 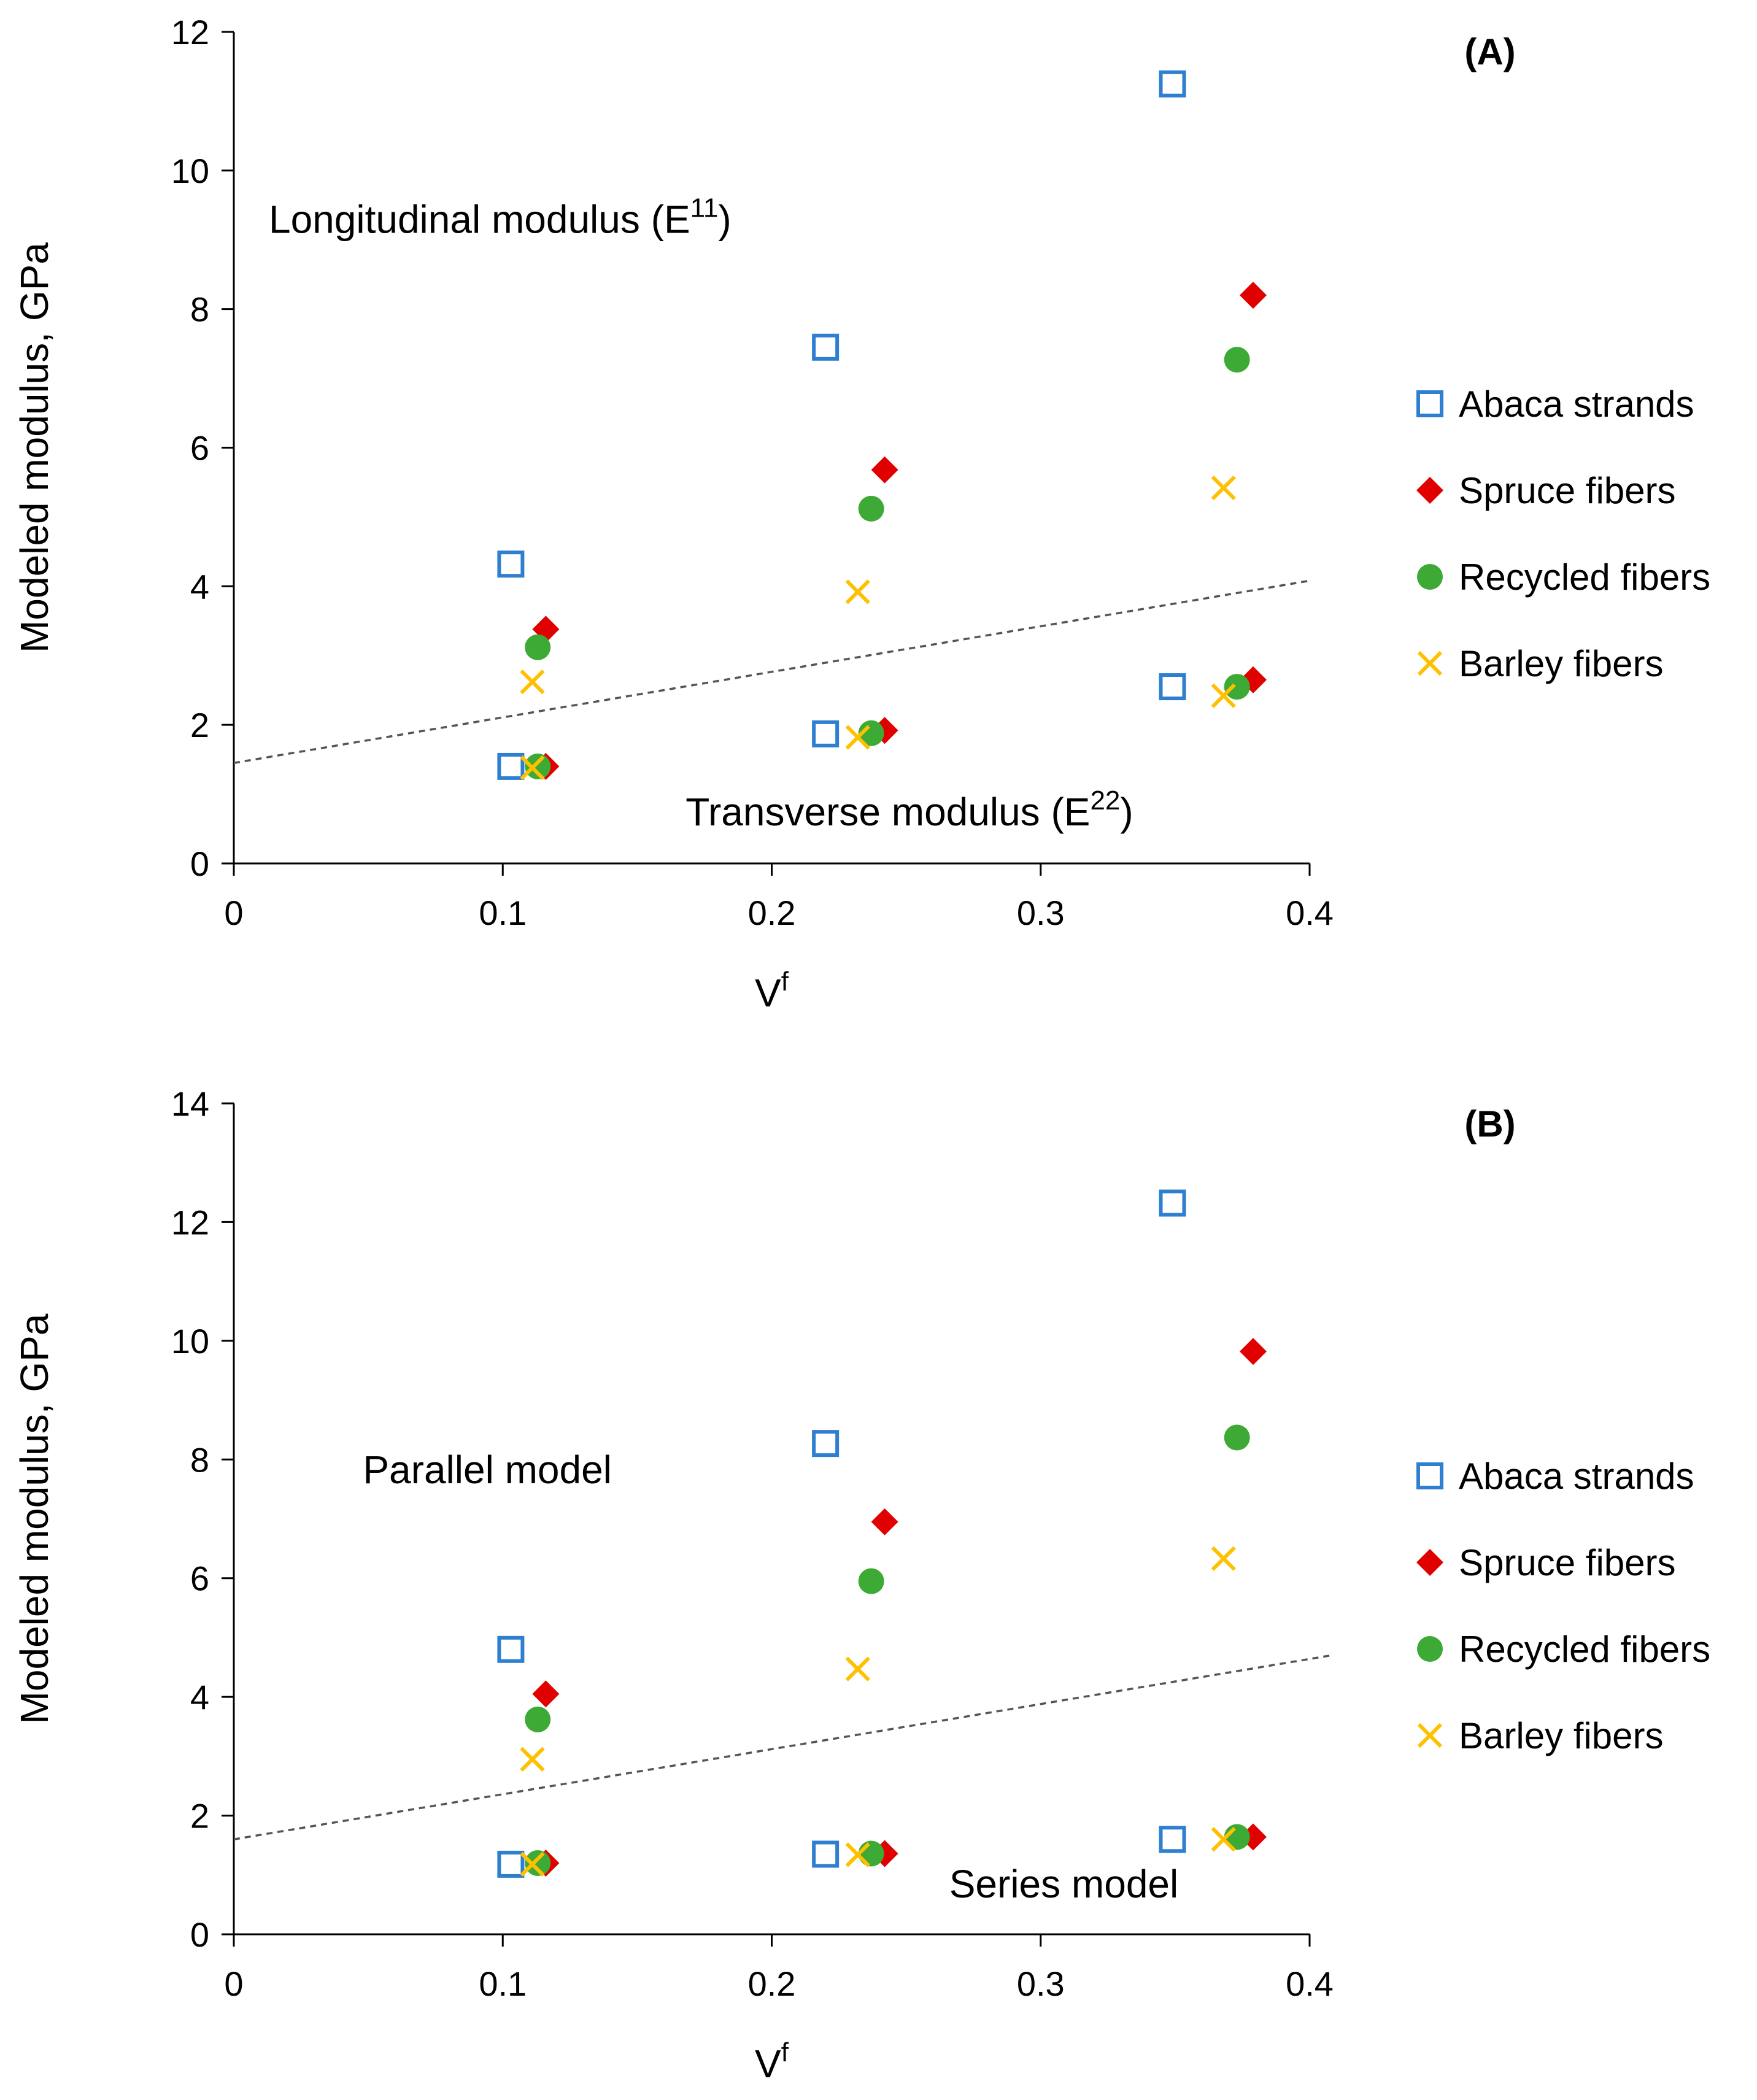 I want to click on annotation-upper: Parallel model, so click(x=487, y=1470).